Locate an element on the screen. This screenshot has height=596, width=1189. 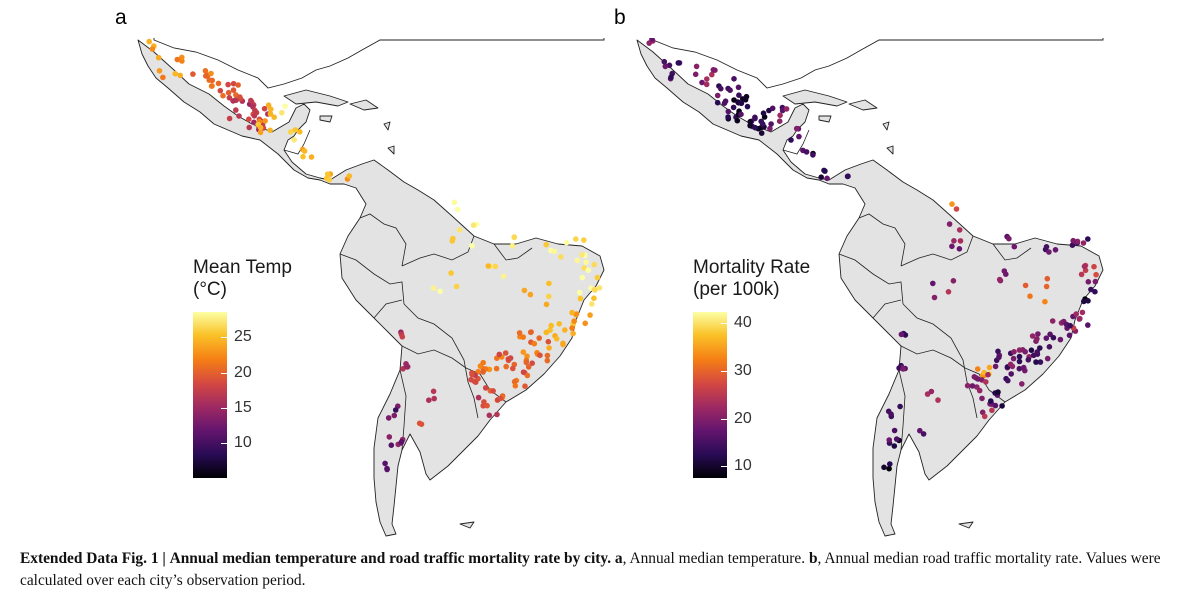
legend-tick: 10 is located at coordinates (736, 465).